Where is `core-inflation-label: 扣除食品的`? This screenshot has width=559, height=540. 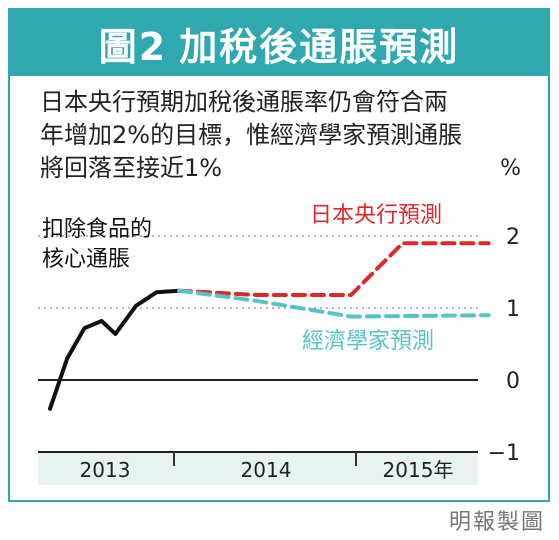 core-inflation-label: 扣除食品的 is located at coordinates (97, 229).